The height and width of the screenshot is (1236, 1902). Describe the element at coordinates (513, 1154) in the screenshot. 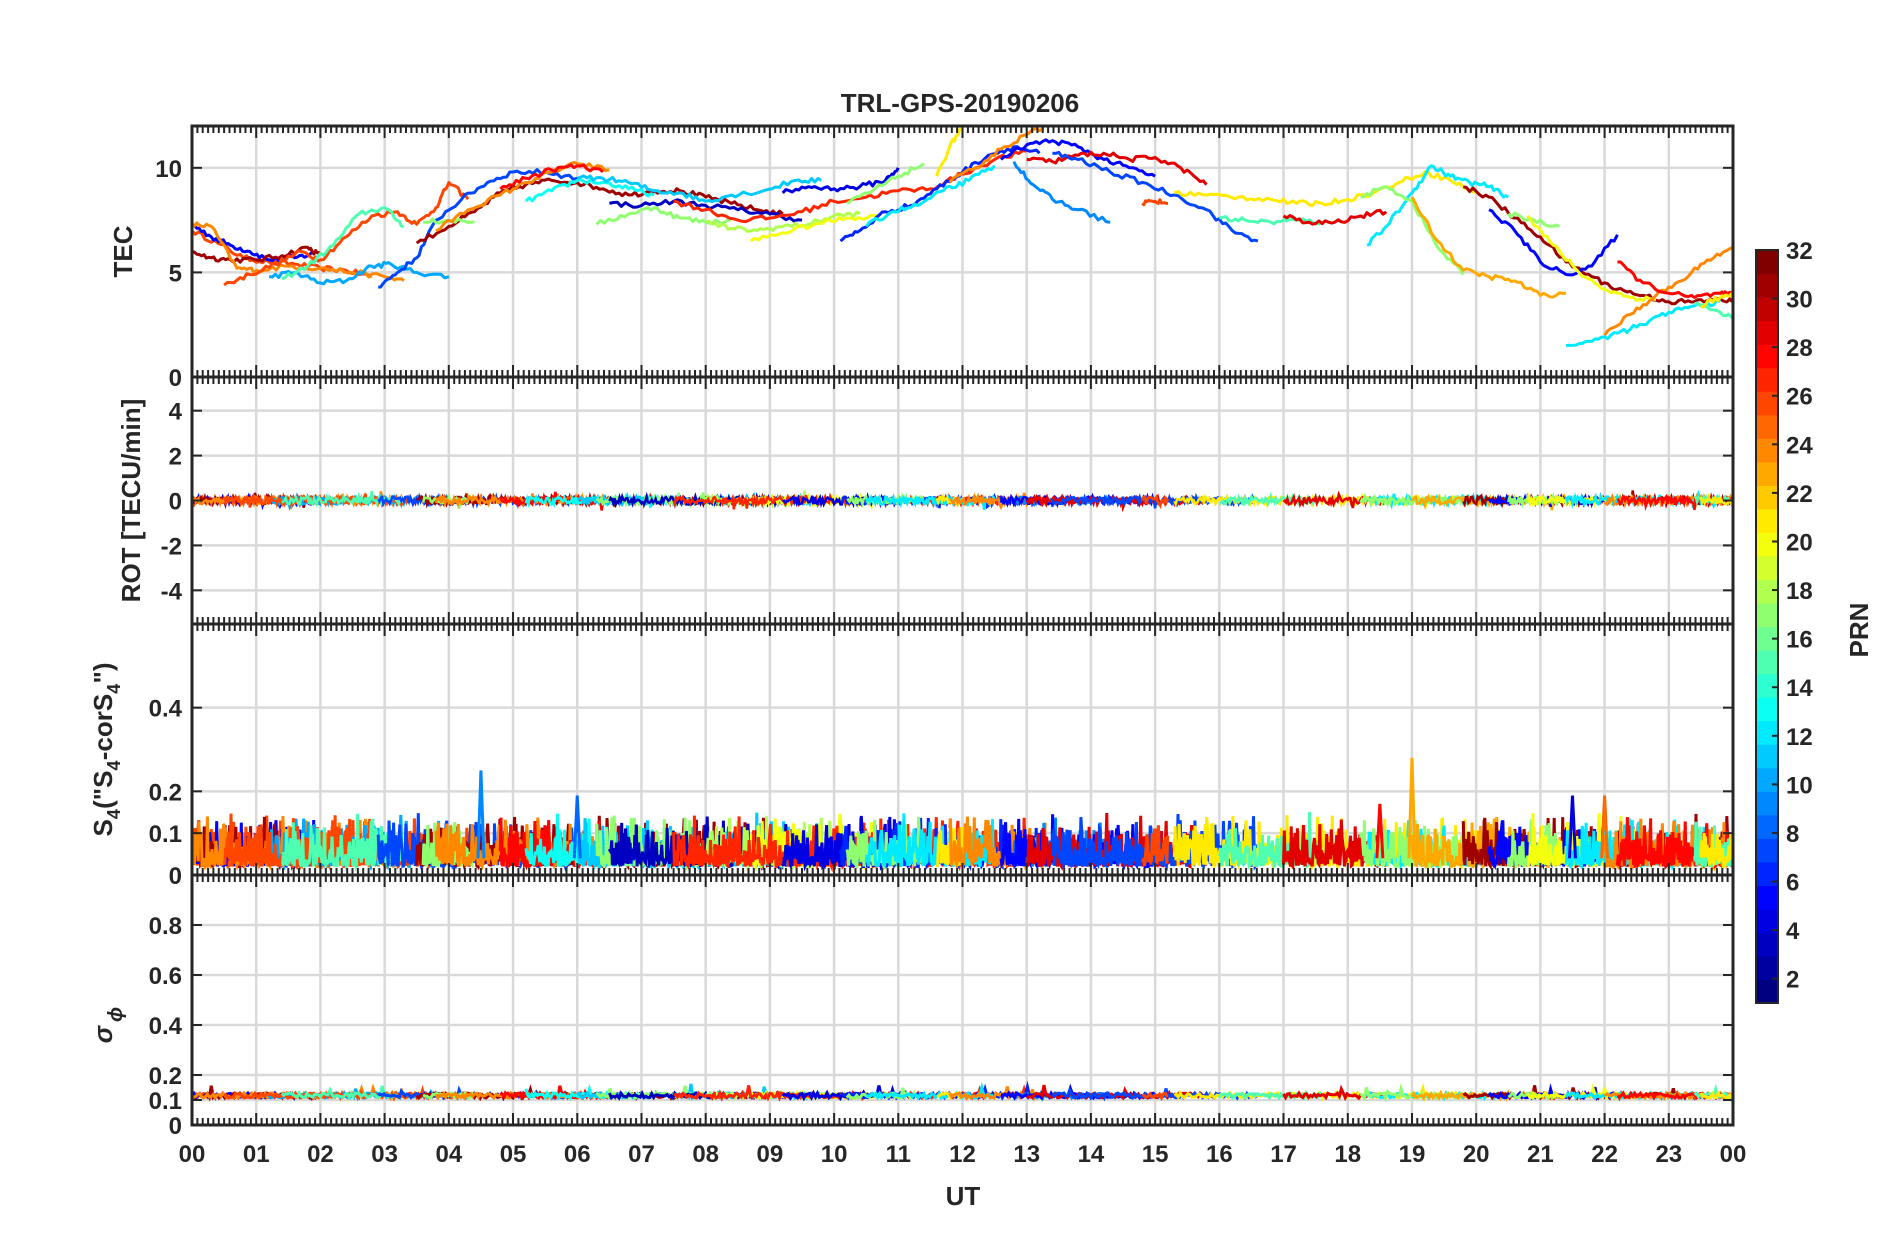

I see `x-tick-label: 05` at that location.